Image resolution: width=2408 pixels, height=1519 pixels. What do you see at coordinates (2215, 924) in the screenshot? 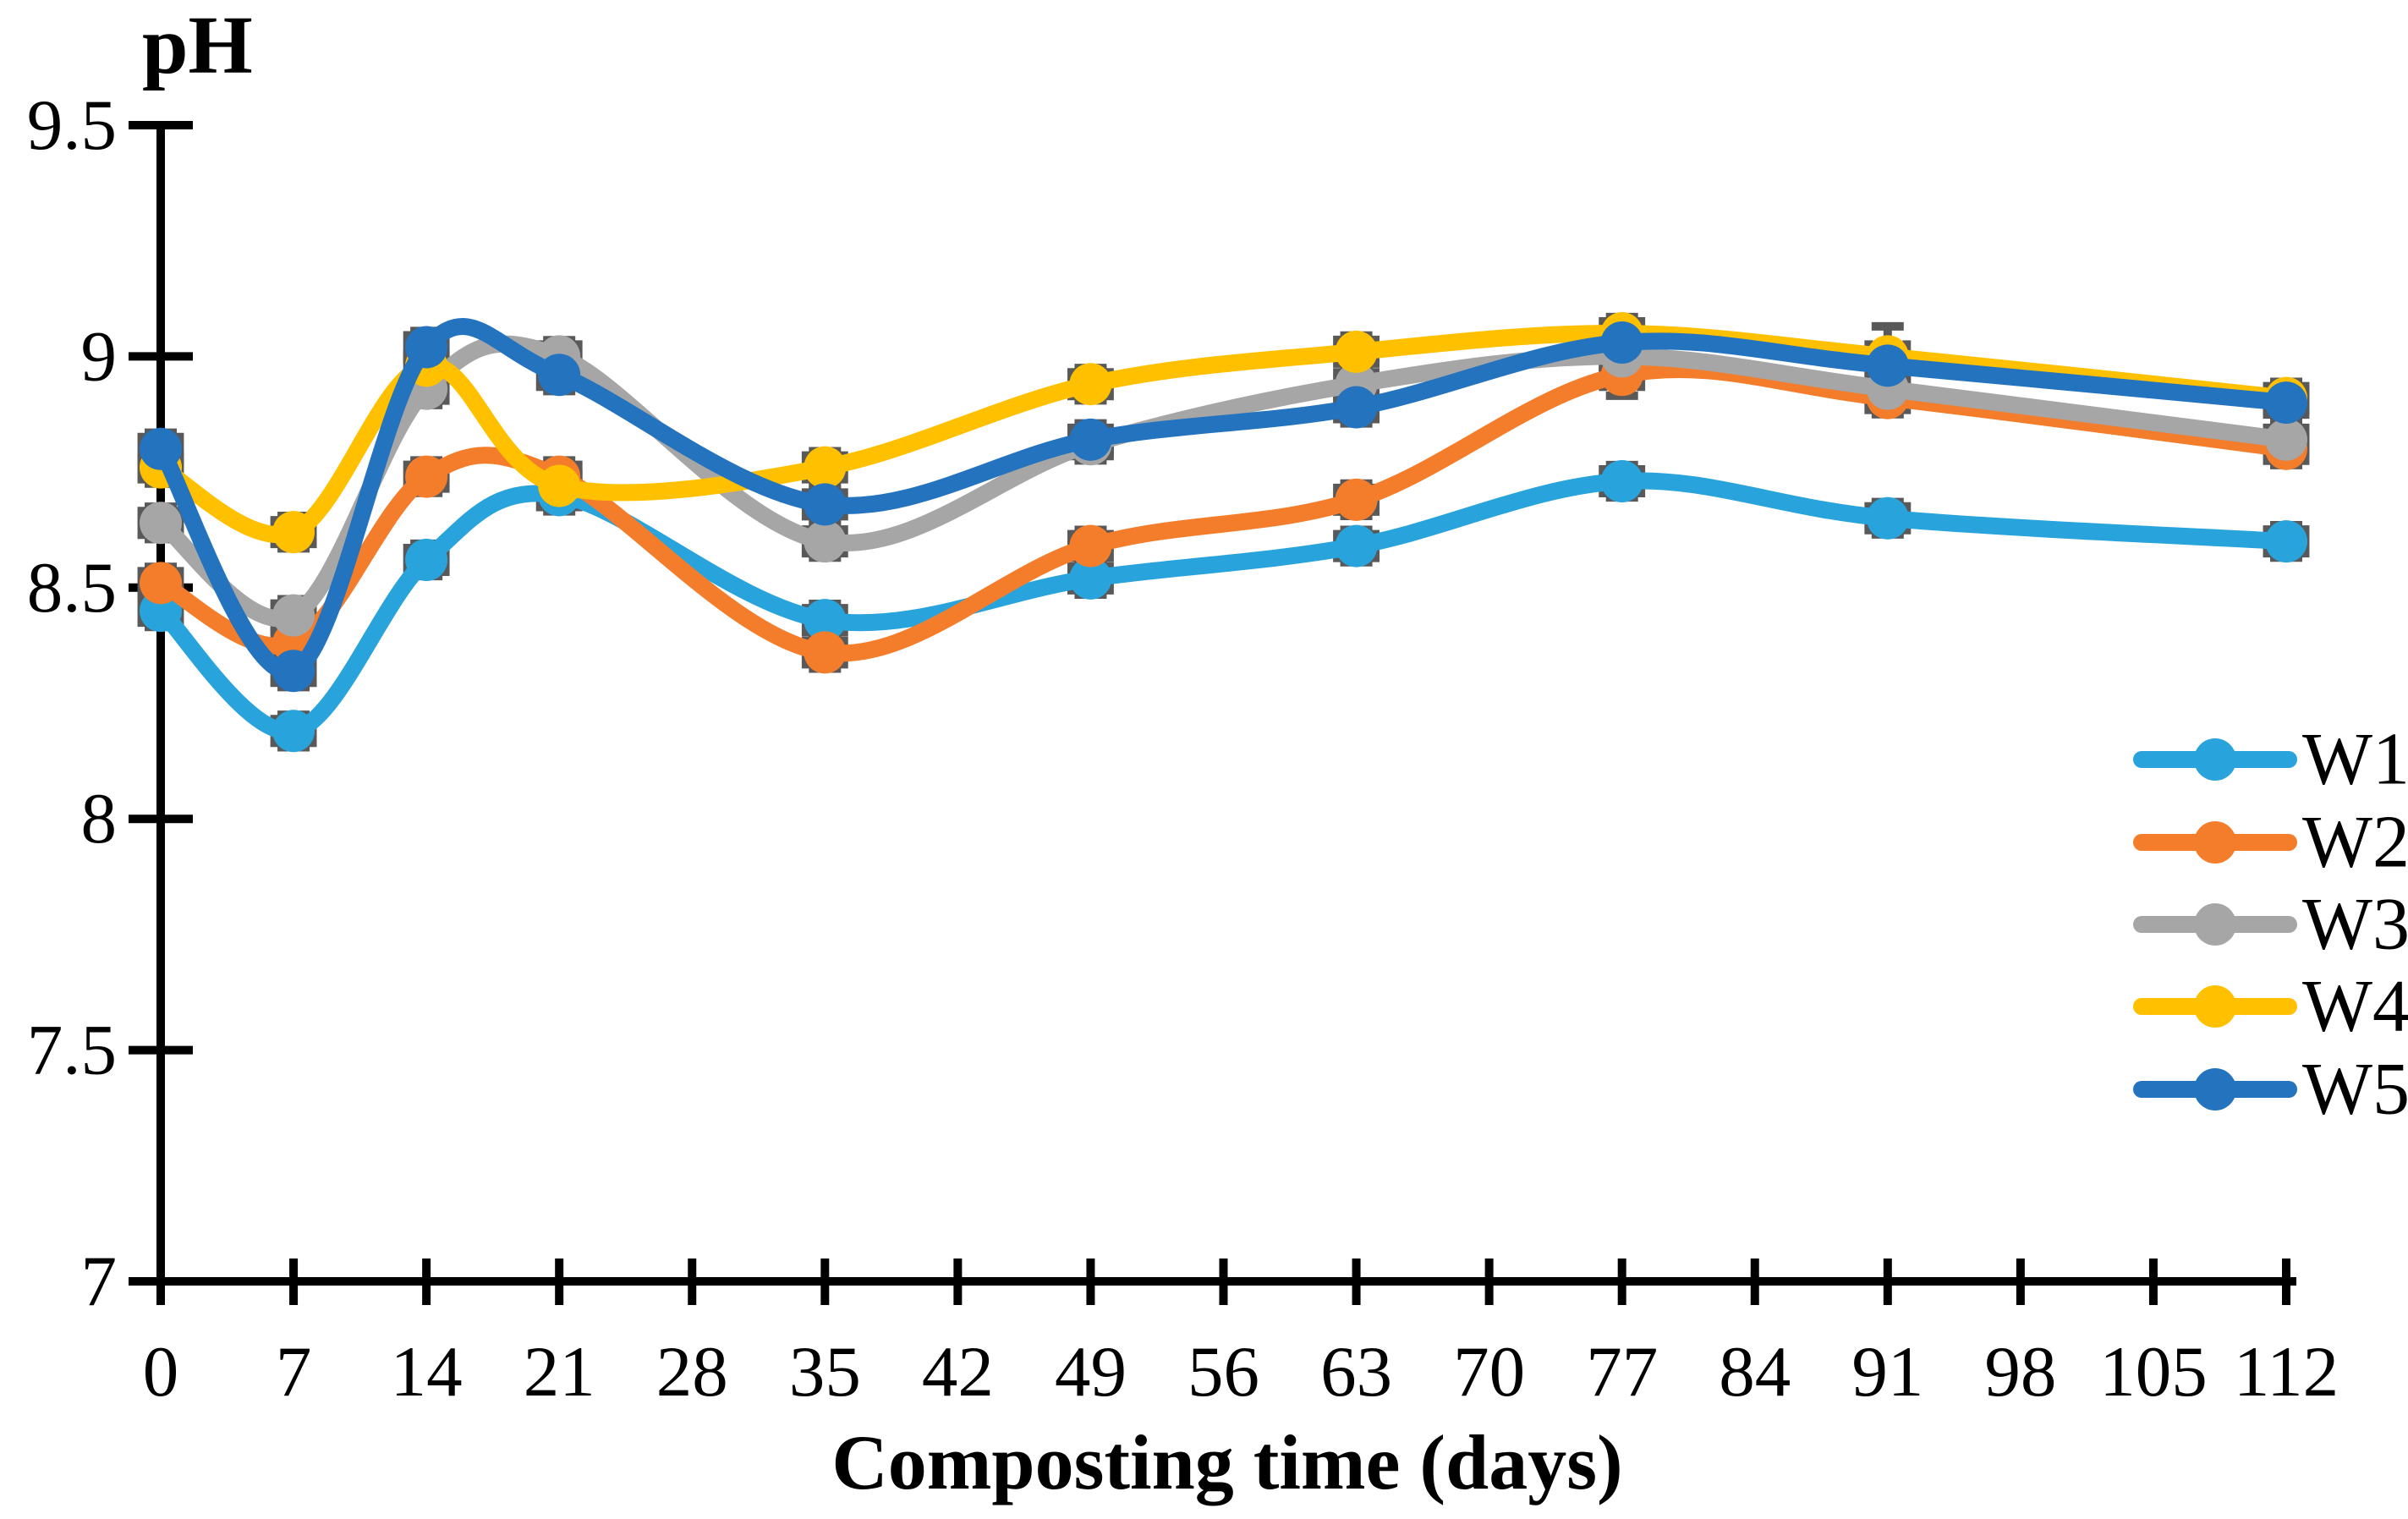
I see `legend-marker-W3` at bounding box center [2215, 924].